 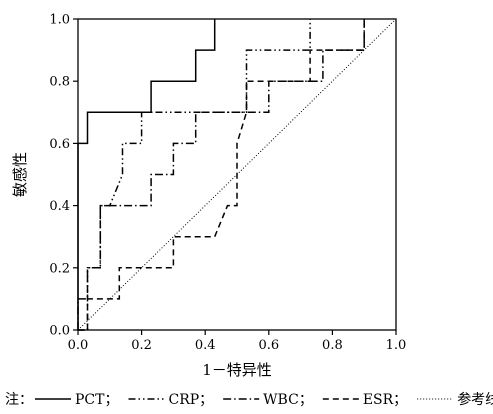 I want to click on y-tick-label: 0.8, so click(x=59, y=82).